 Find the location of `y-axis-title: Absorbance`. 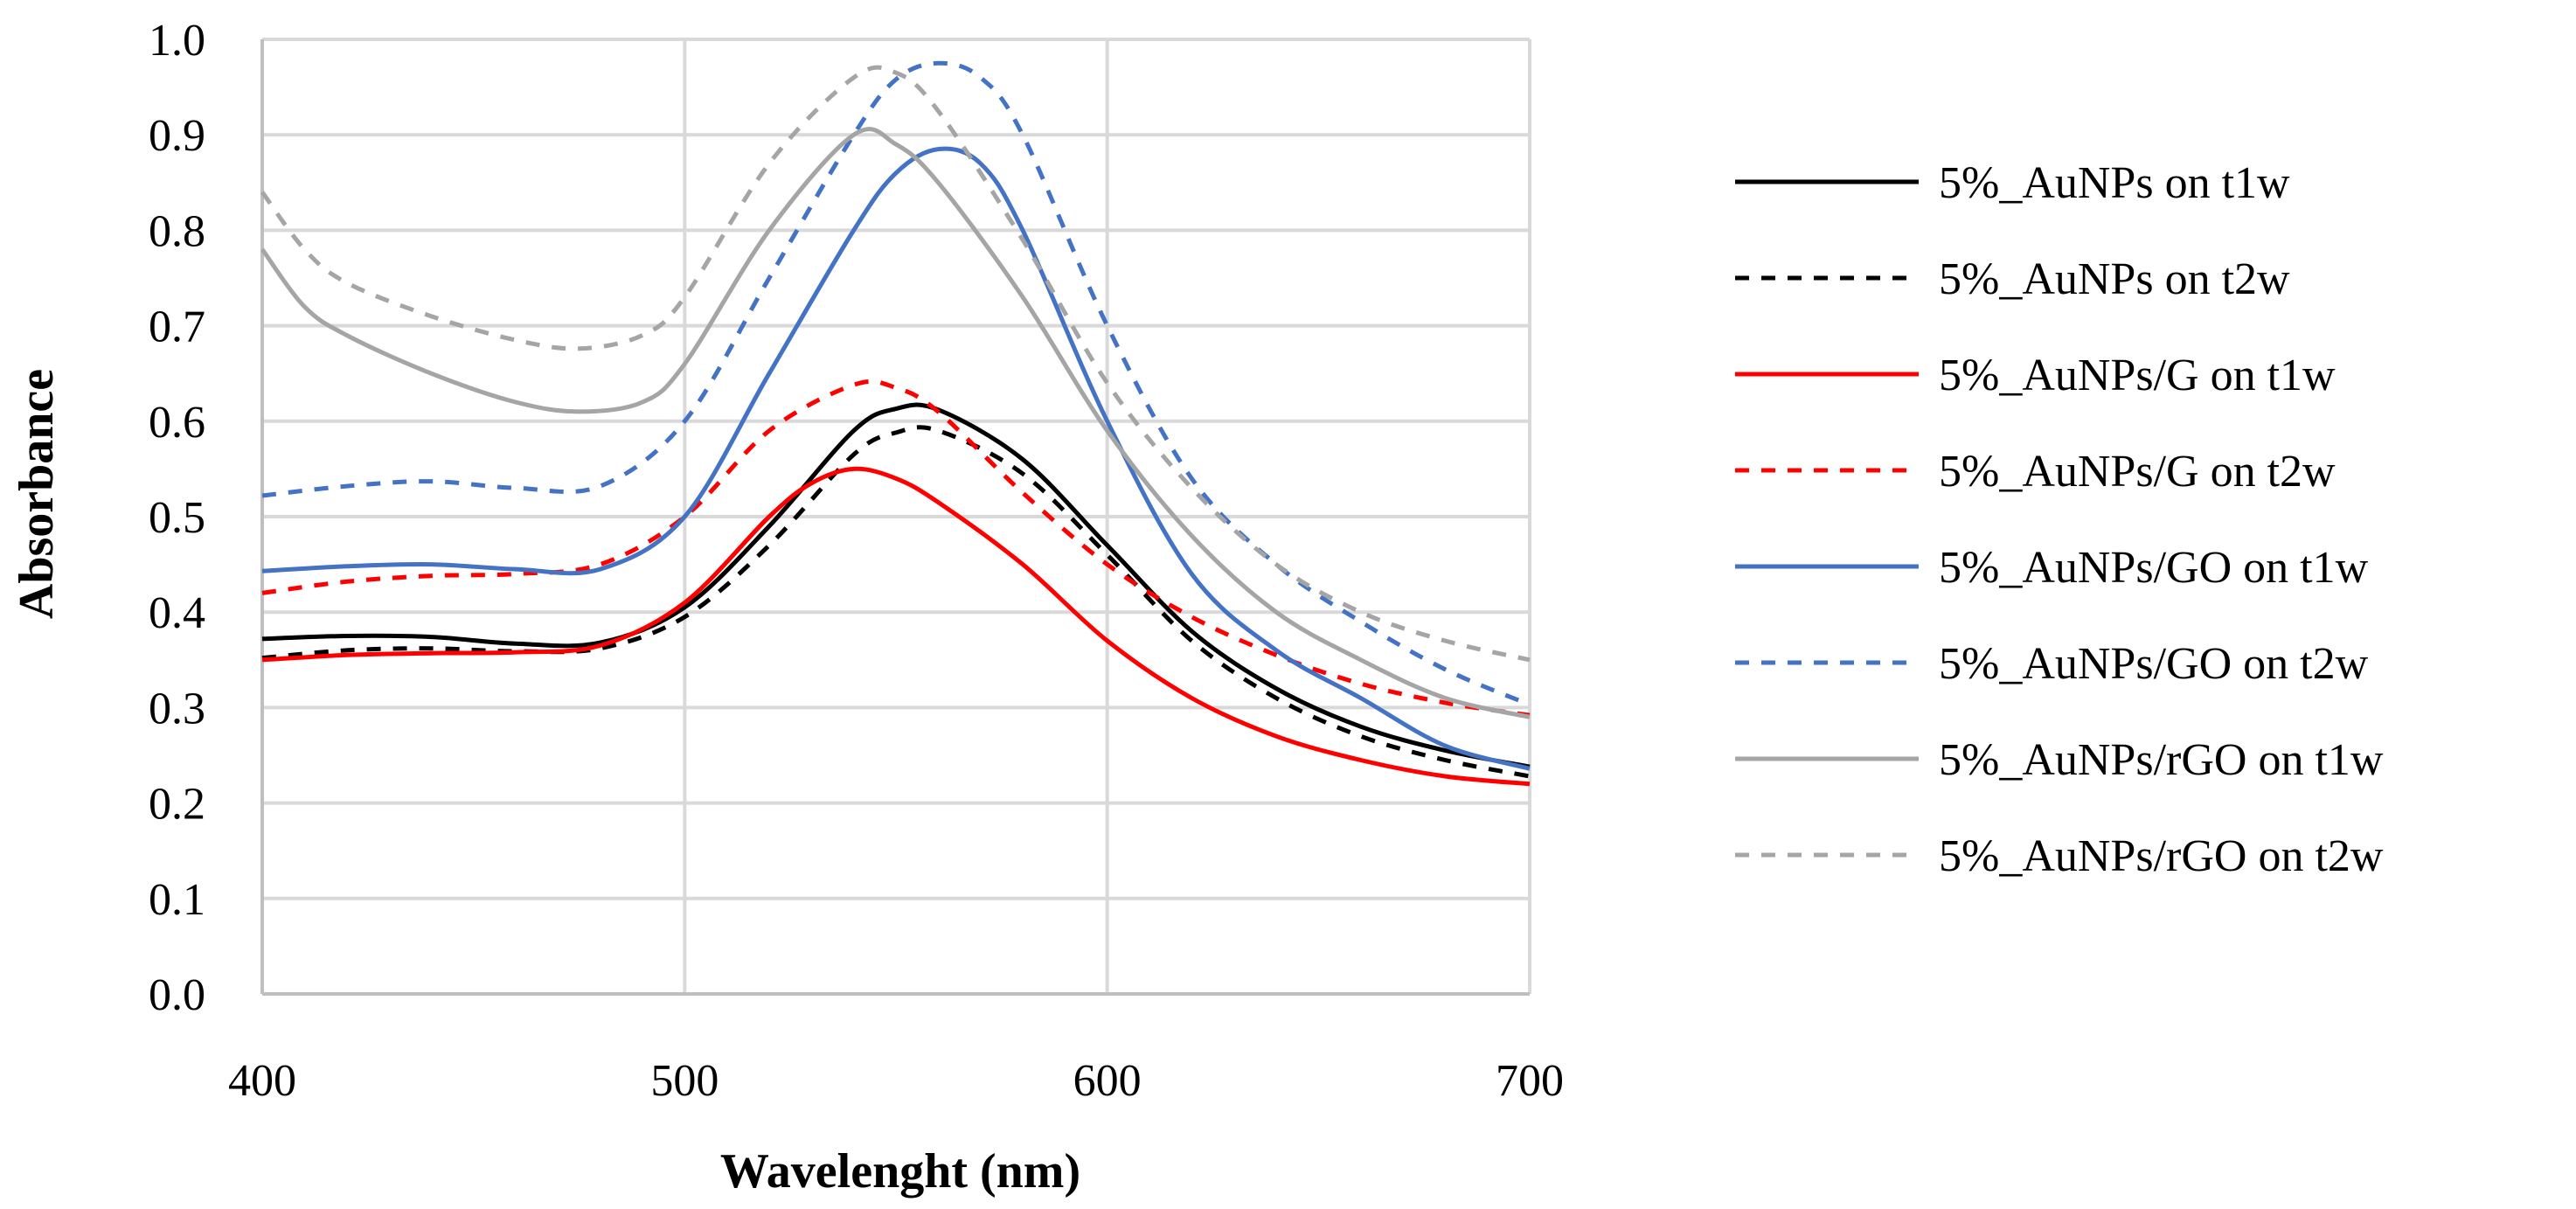

y-axis-title: Absorbance is located at coordinates (37, 494).